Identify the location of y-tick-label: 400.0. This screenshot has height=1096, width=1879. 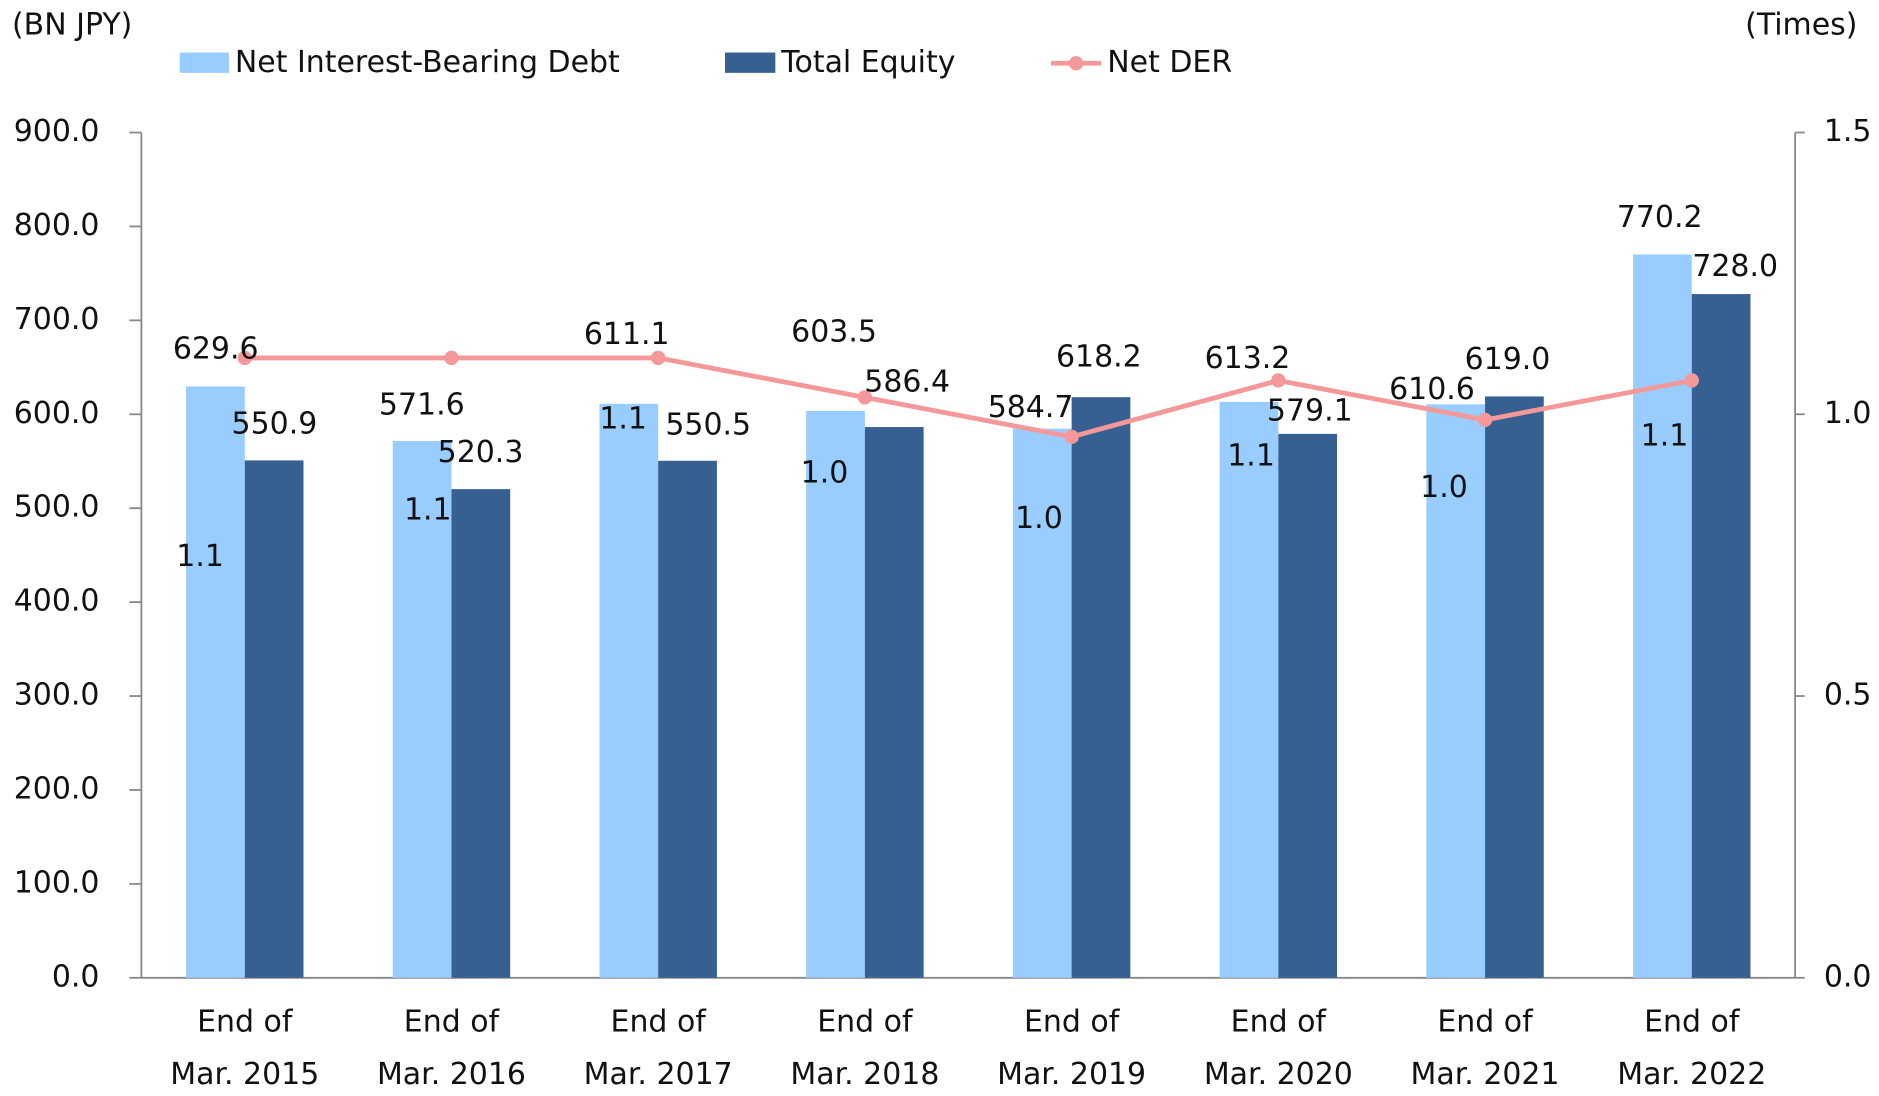
(57, 601).